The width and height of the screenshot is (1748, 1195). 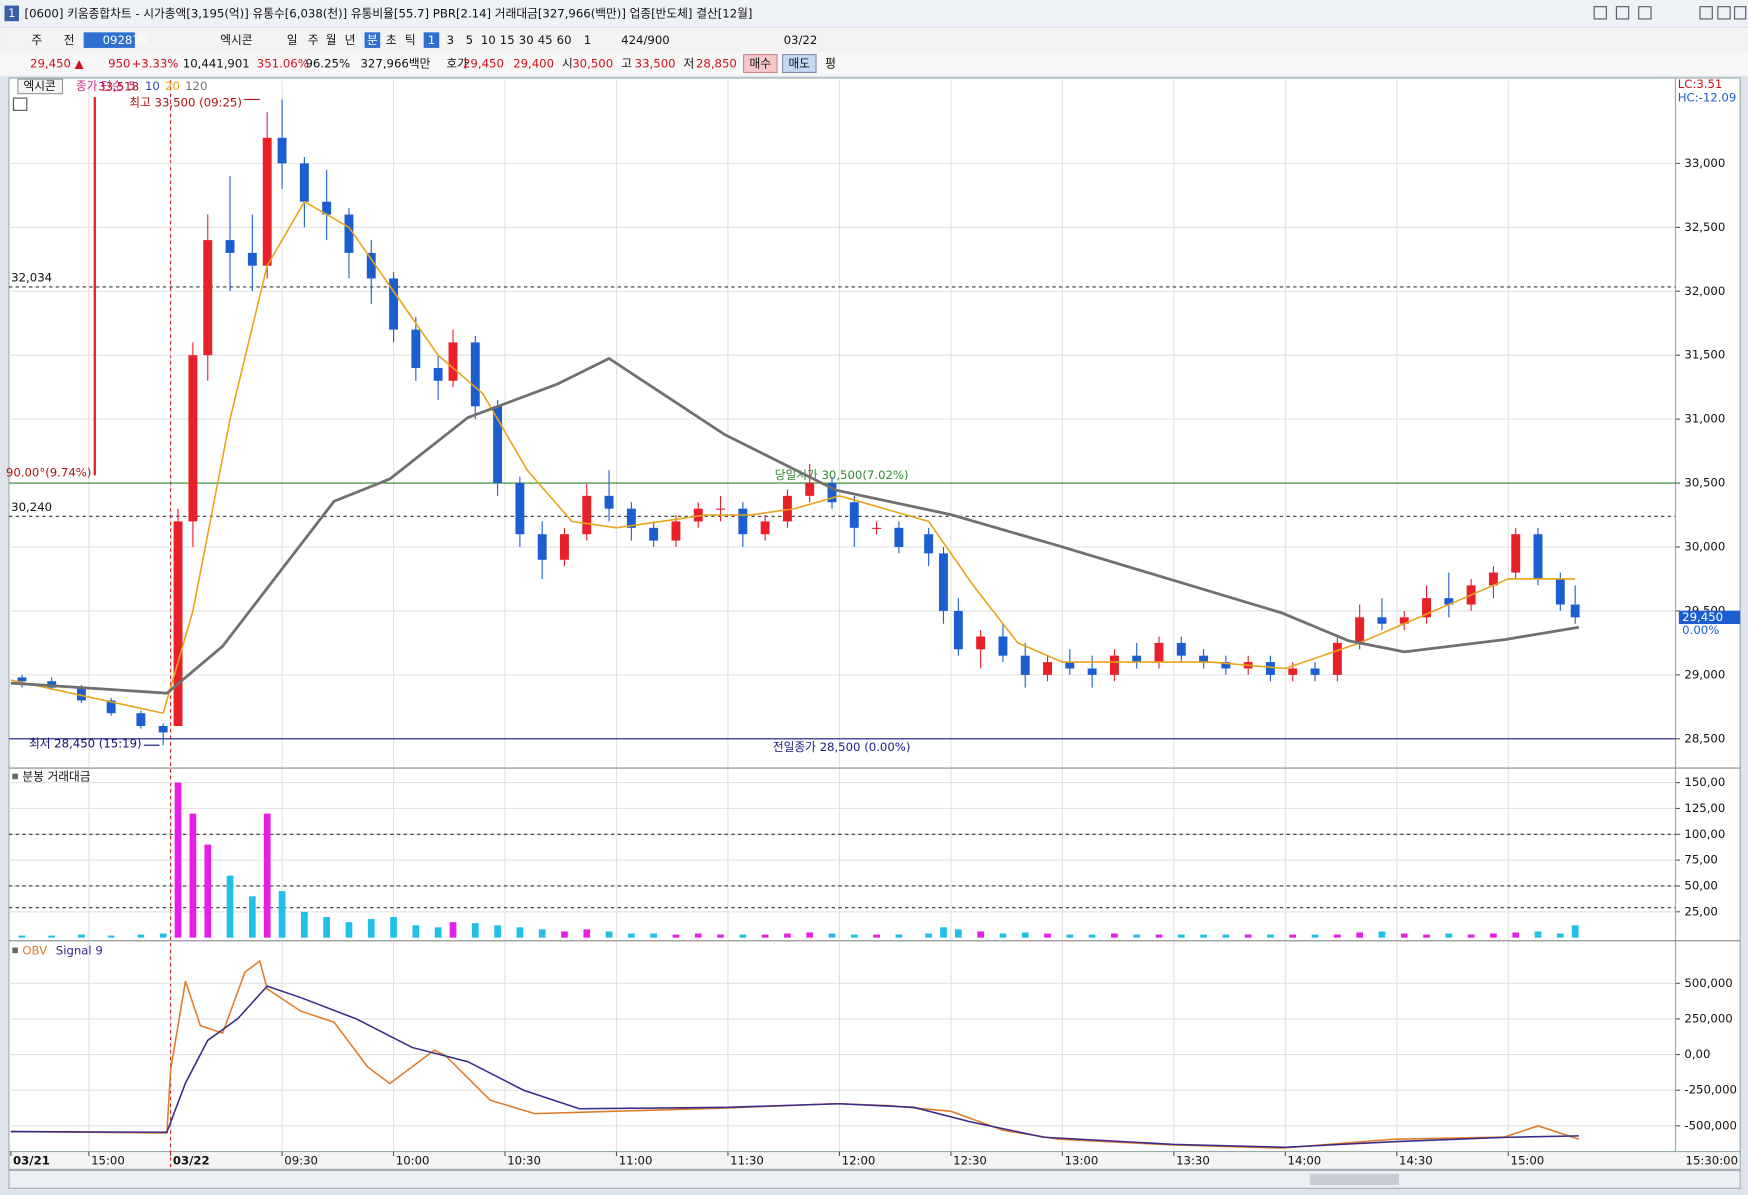 I want to click on toolbar-item: 엑시콘, so click(x=236, y=40).